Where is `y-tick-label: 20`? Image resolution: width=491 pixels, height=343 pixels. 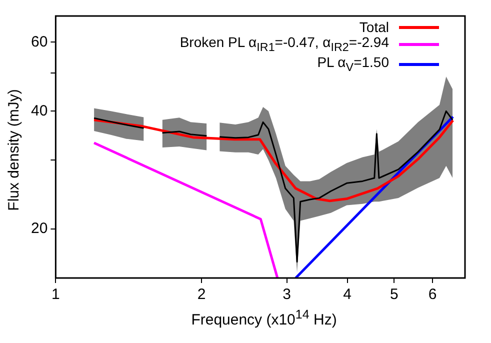 y-tick-label: 20 is located at coordinates (39, 229).